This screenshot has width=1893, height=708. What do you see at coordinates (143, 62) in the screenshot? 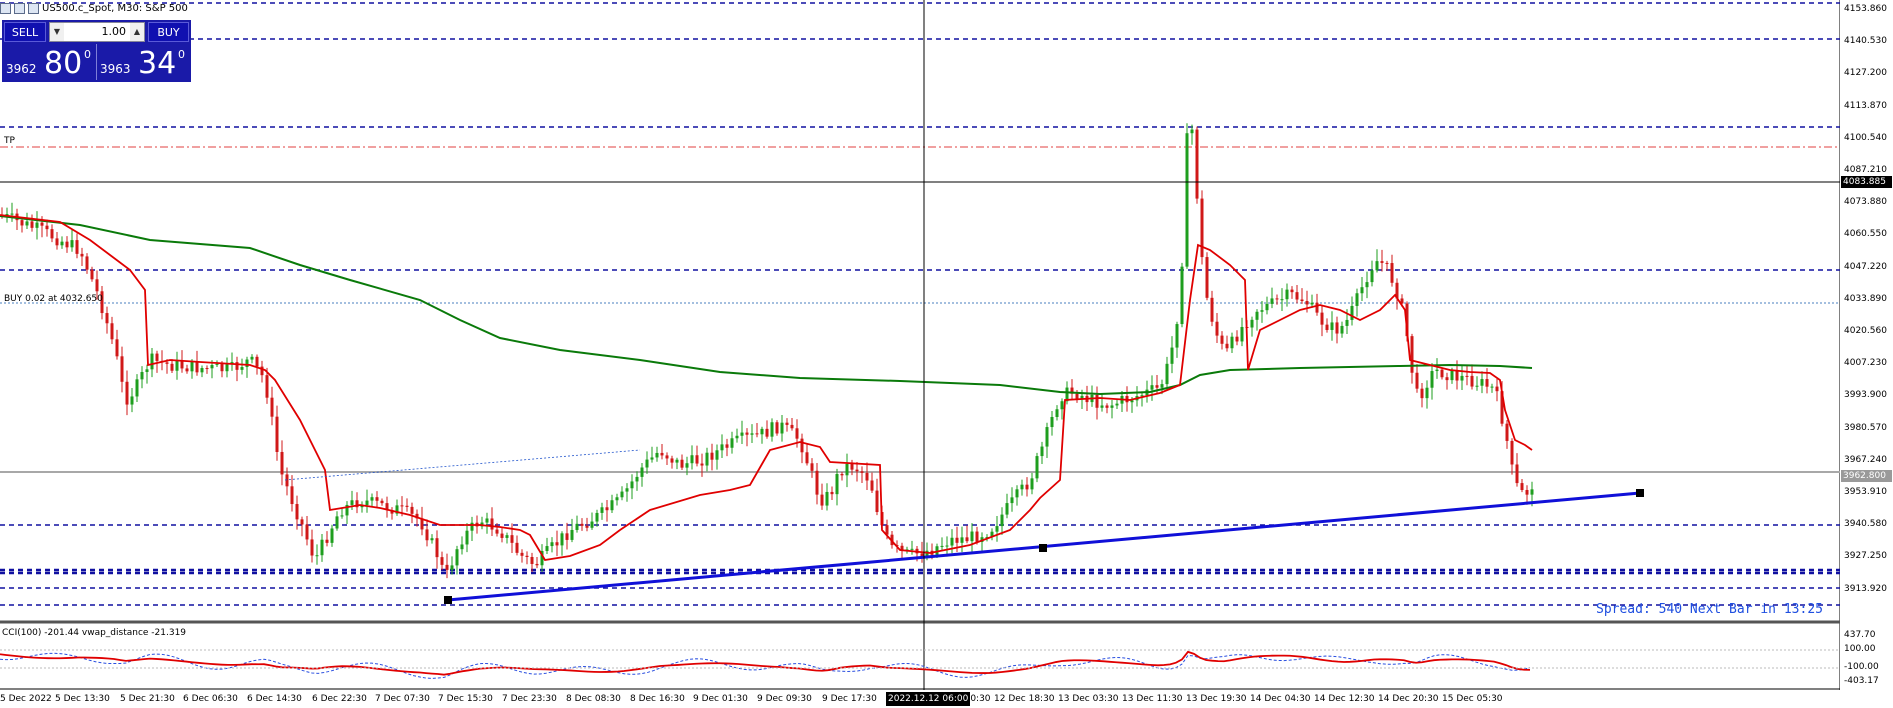
I see `buy-price: 3963 34 0` at bounding box center [143, 62].